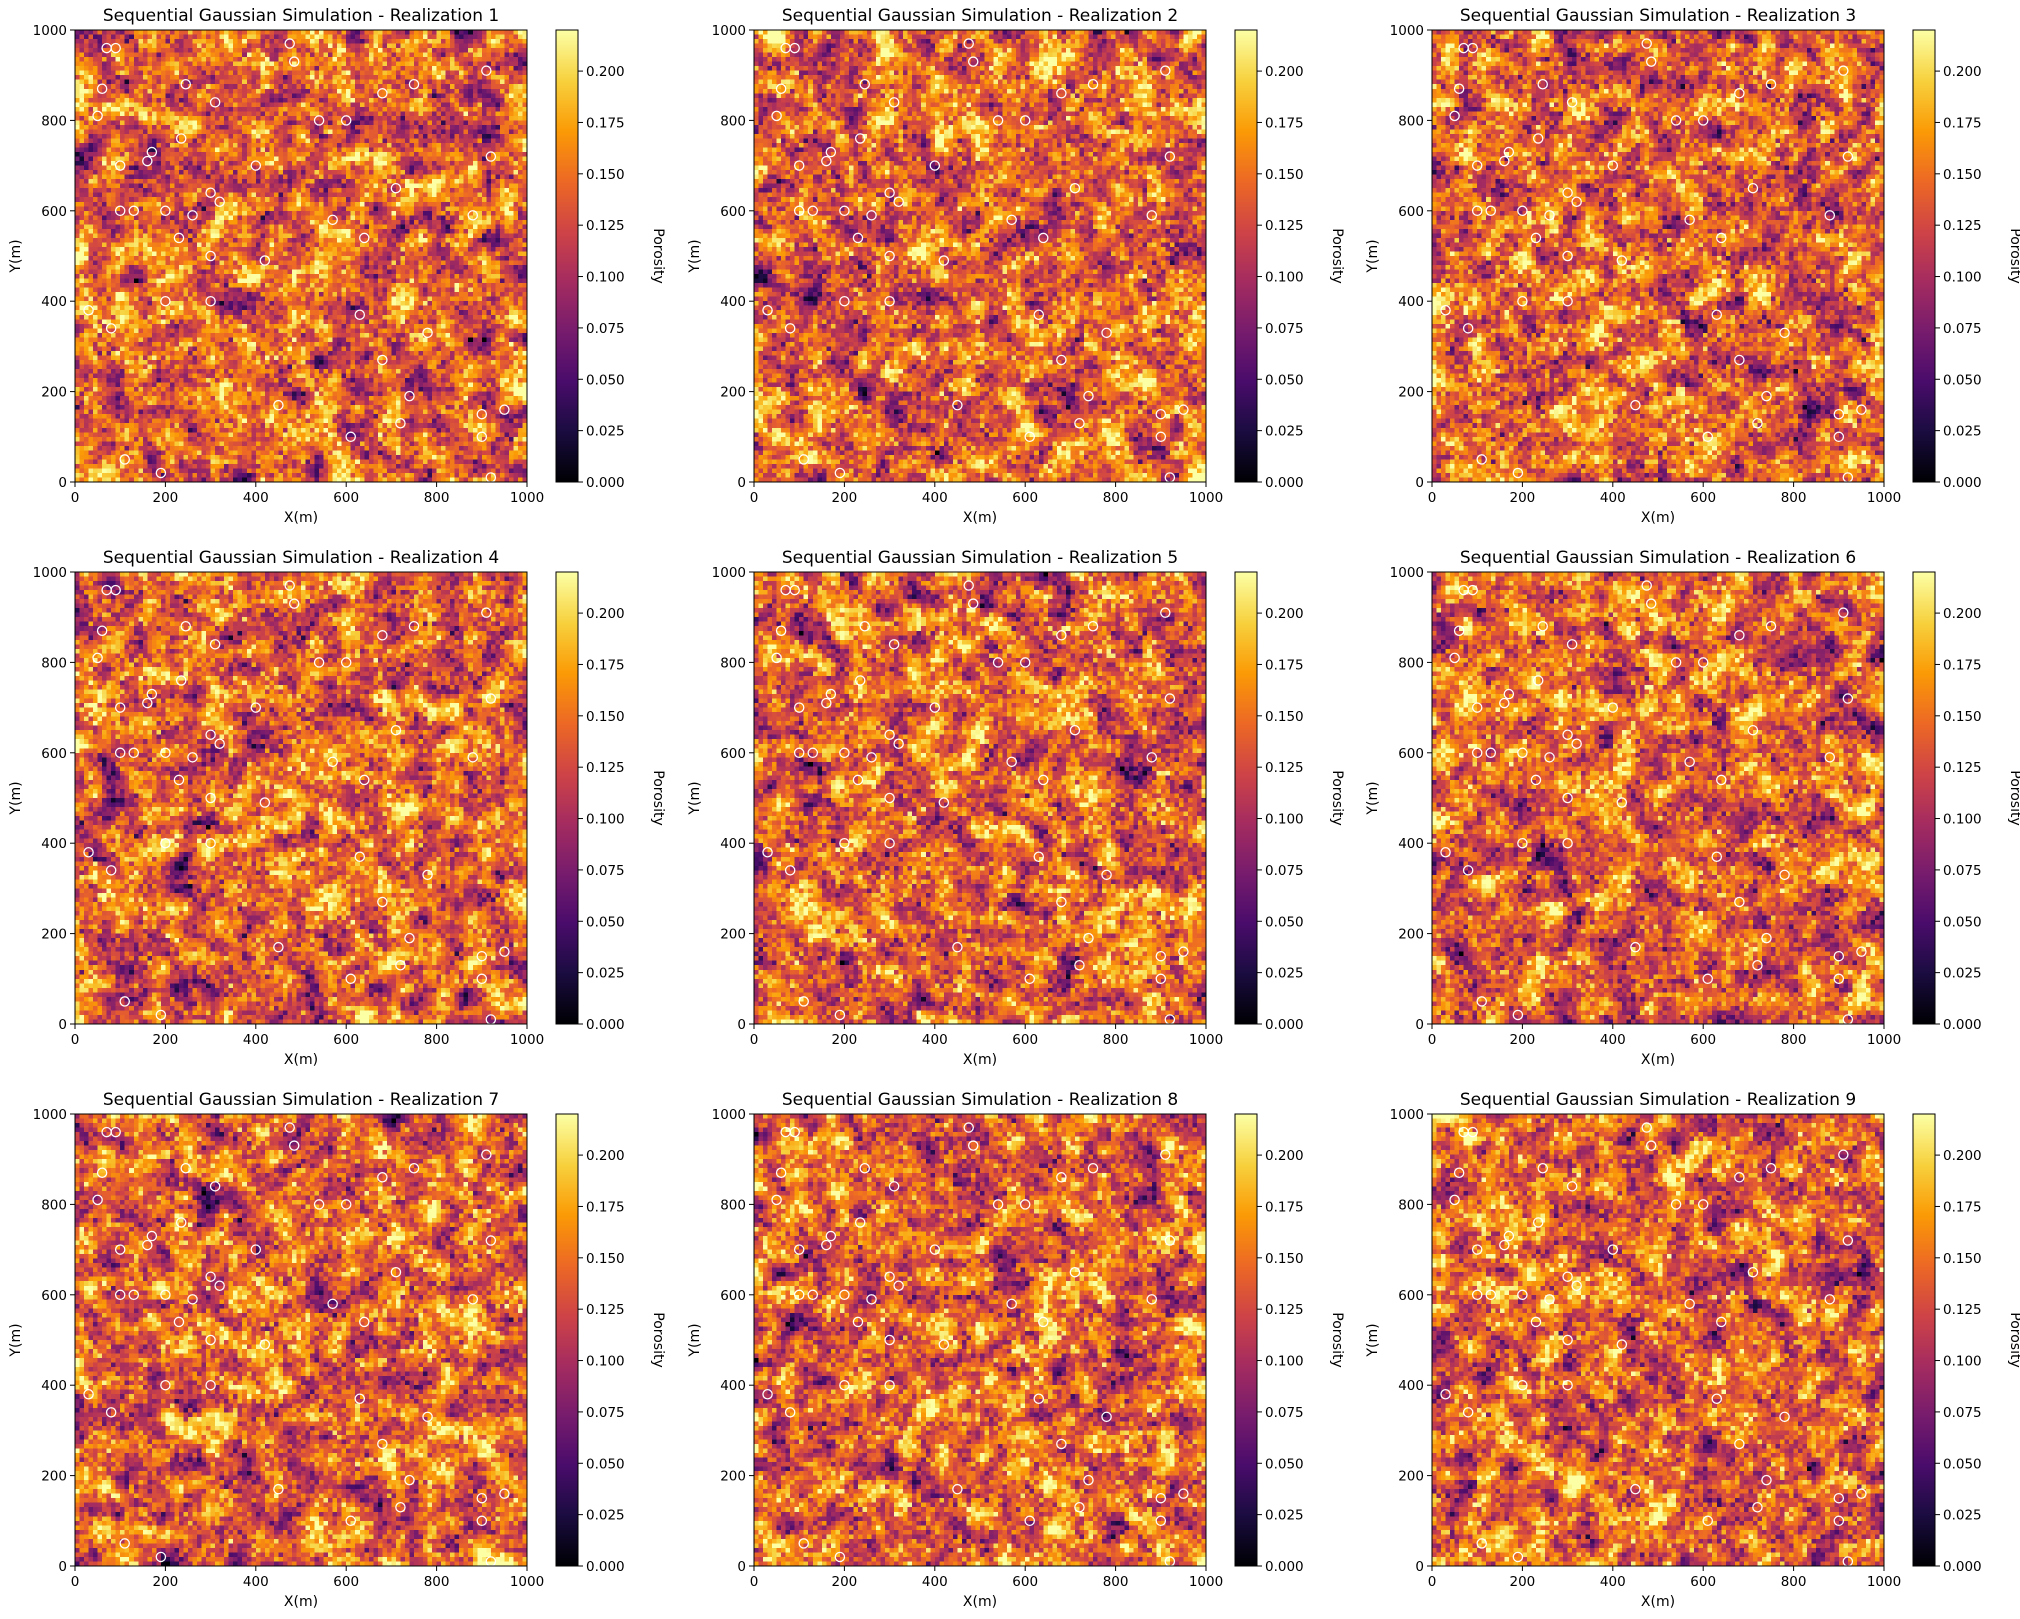 This screenshot has height=1619, width=2020. I want to click on colorbar-tick-label: 0.150, so click(1284, 1259).